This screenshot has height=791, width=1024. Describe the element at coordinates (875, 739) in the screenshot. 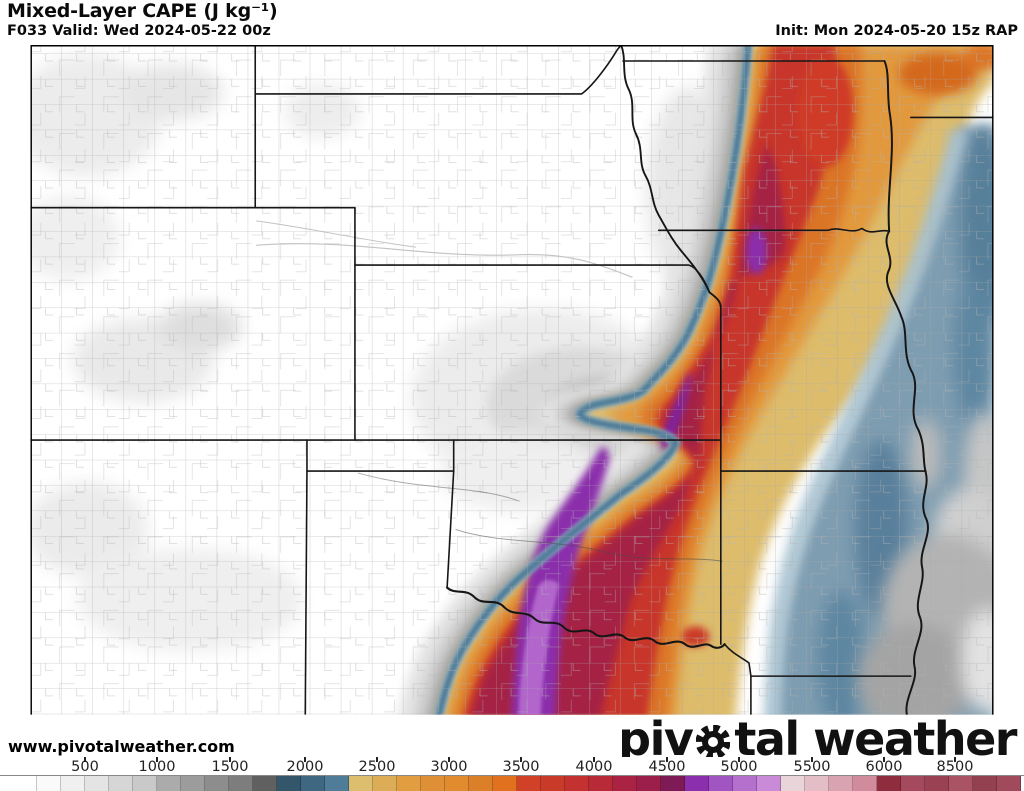

I see `watermark-post: tal weather` at that location.